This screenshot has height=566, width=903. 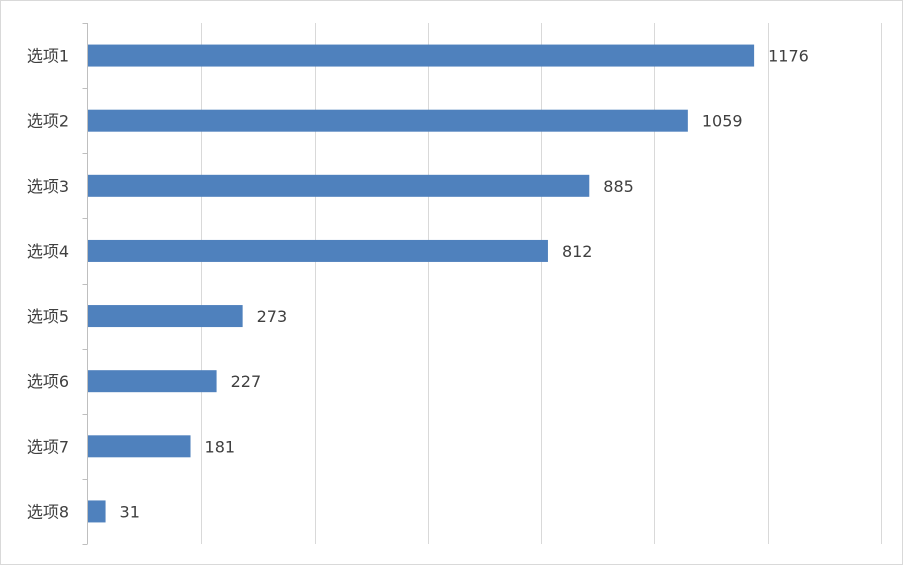 I want to click on category-label: 选项3, so click(x=48, y=186).